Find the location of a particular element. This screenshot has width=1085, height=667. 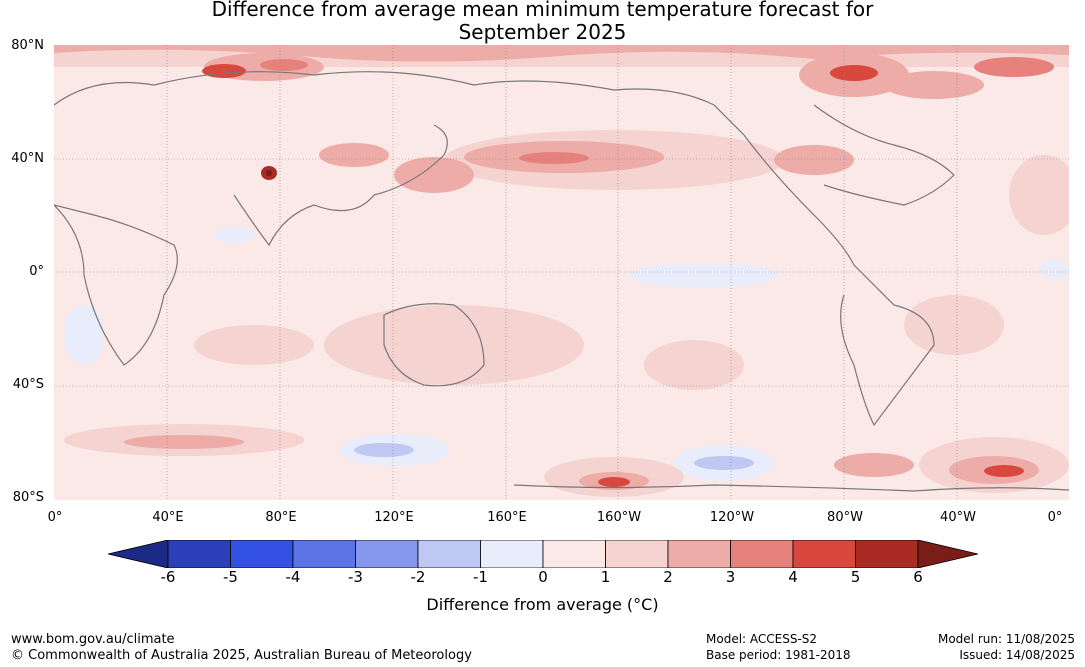

colorbar-tick-label: 1 is located at coordinates (605, 577).